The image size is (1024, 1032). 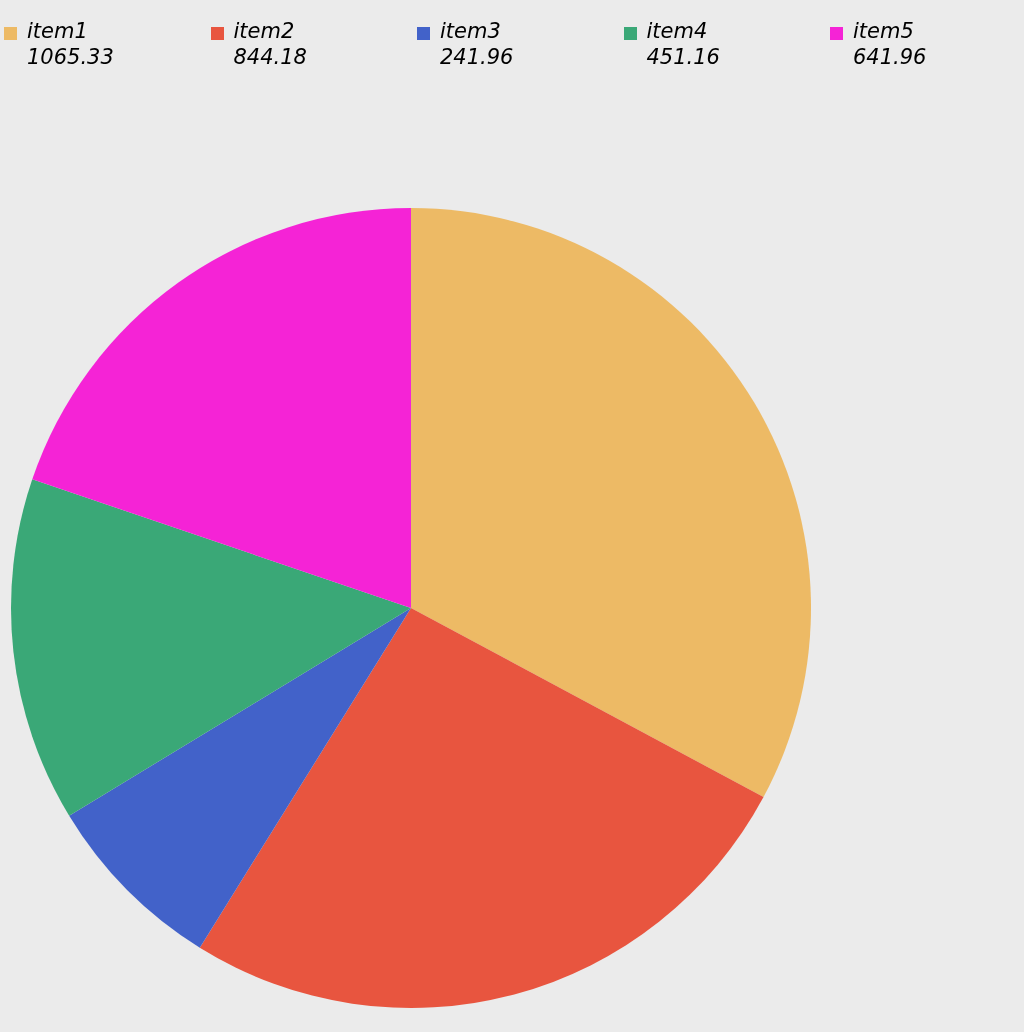 What do you see at coordinates (677, 31) in the screenshot?
I see `legend-label: item4` at bounding box center [677, 31].